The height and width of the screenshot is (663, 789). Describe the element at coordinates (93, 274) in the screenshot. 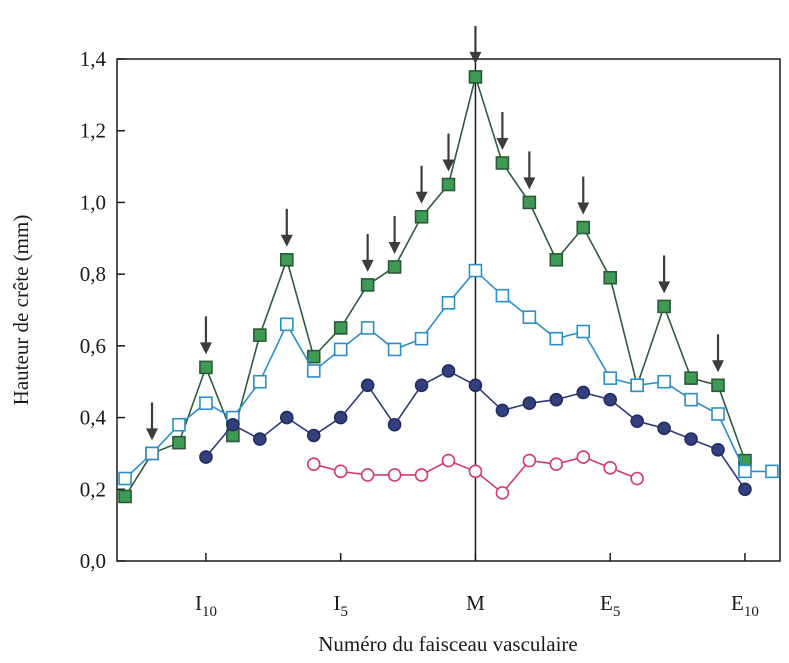

I see `y-tick-label: 0,8` at that location.